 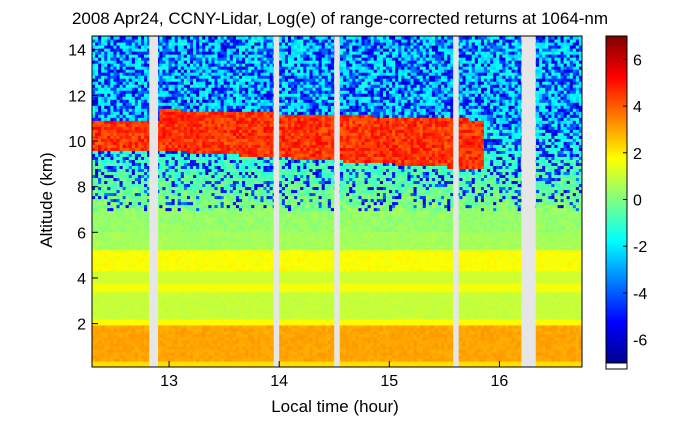 What do you see at coordinates (77, 51) in the screenshot?
I see `y-tick-label: 14` at bounding box center [77, 51].